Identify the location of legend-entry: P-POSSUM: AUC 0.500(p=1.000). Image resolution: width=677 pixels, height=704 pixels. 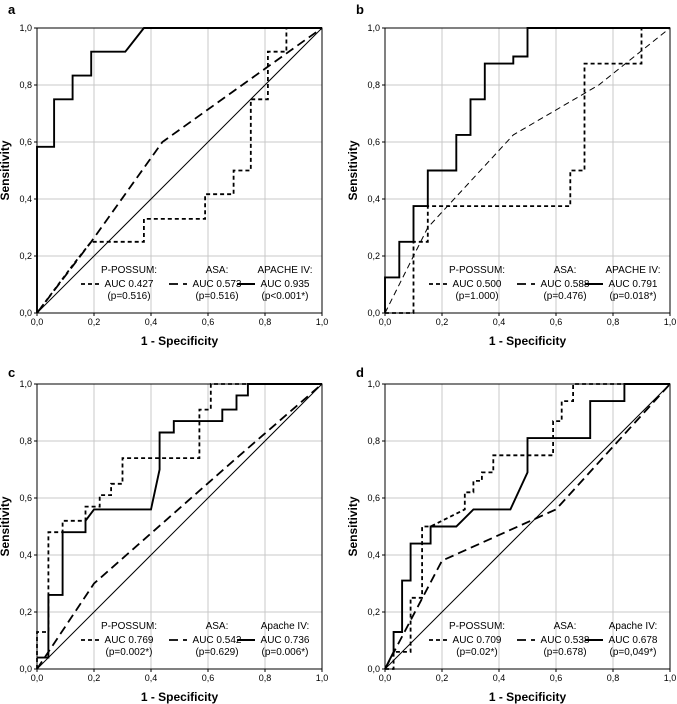
(467, 283).